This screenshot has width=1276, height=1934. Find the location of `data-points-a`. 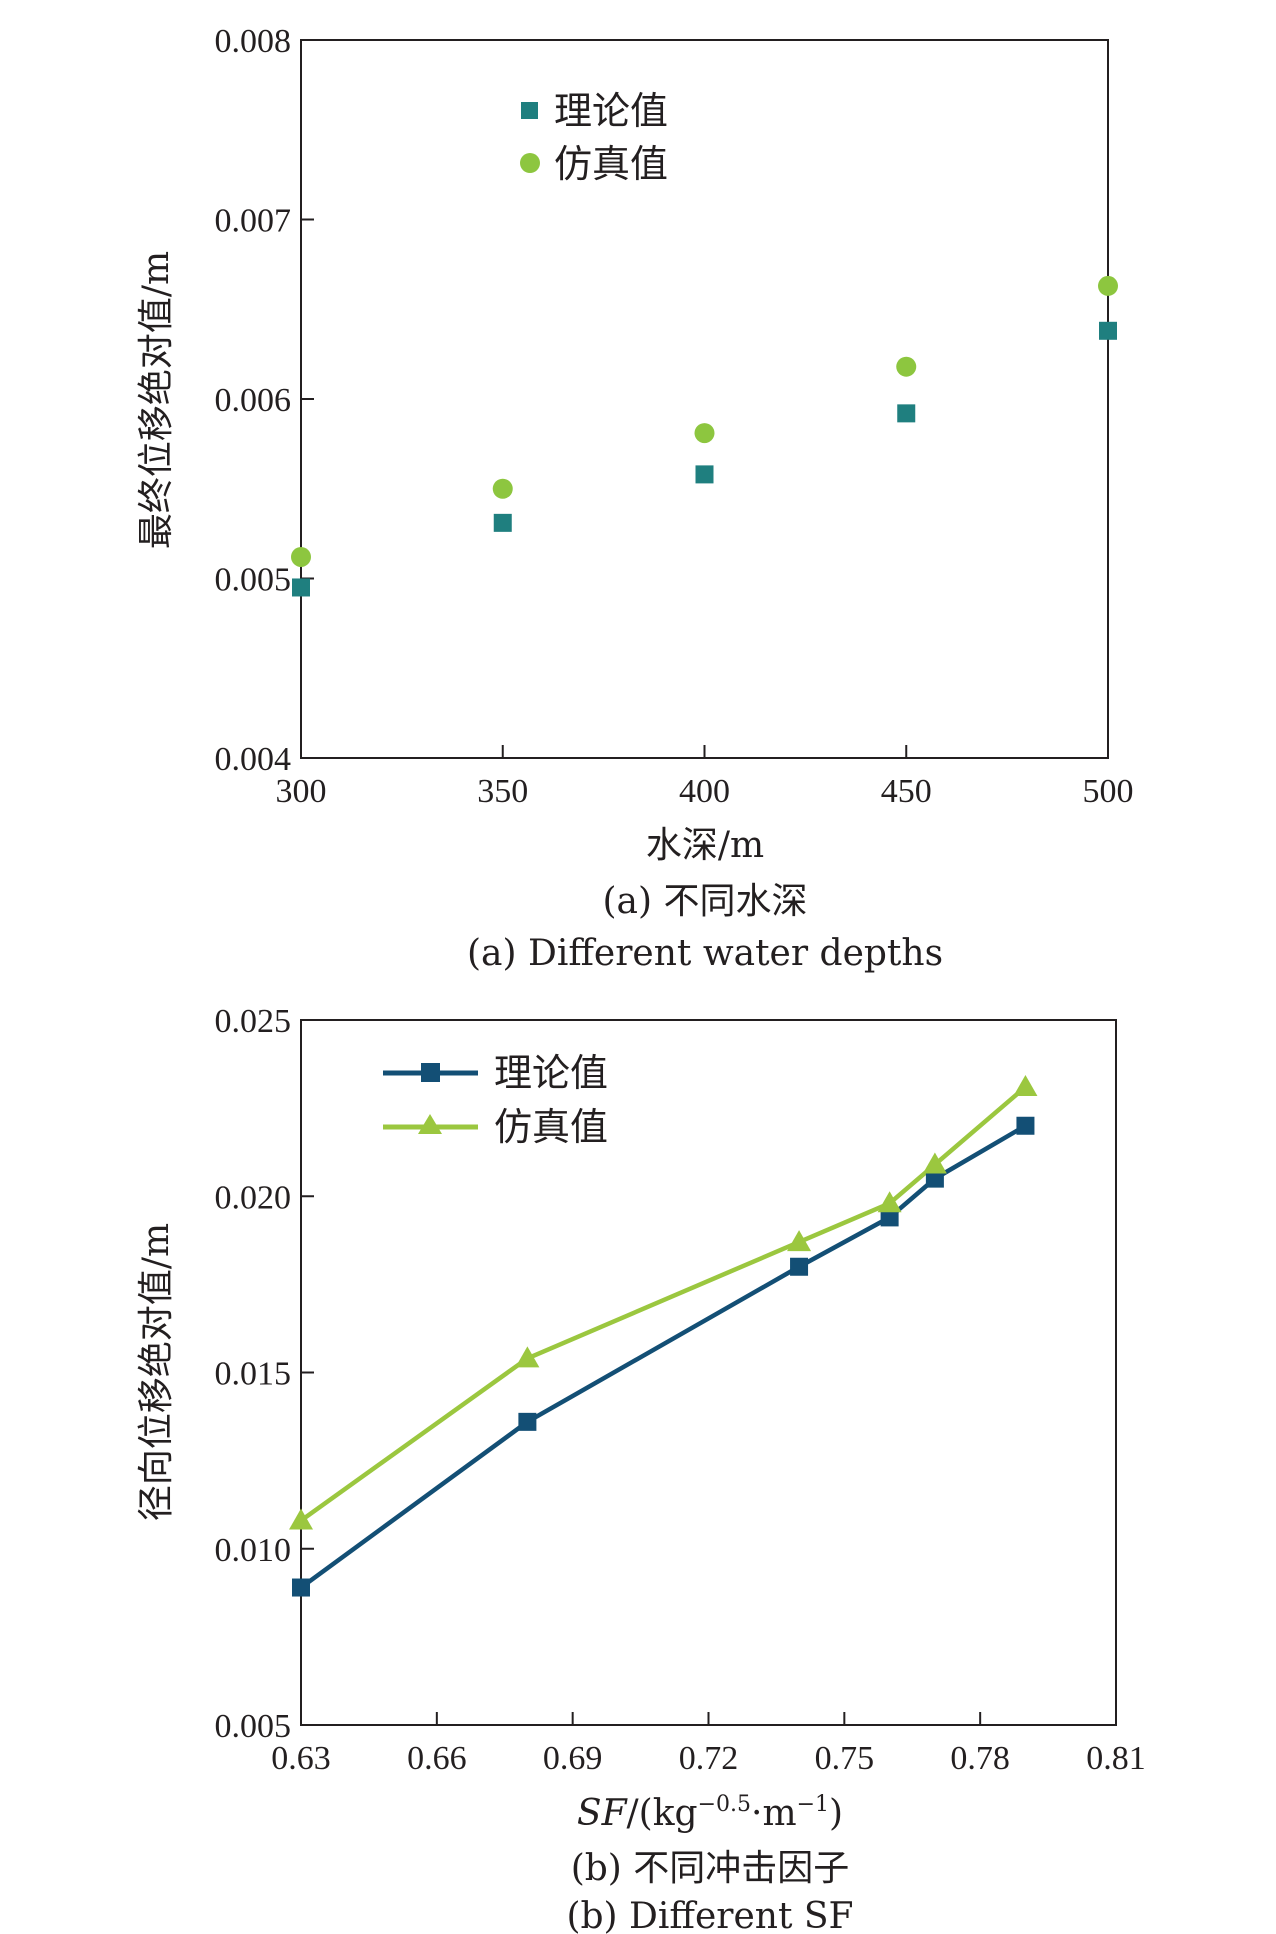

data-points-a is located at coordinates (704, 436).